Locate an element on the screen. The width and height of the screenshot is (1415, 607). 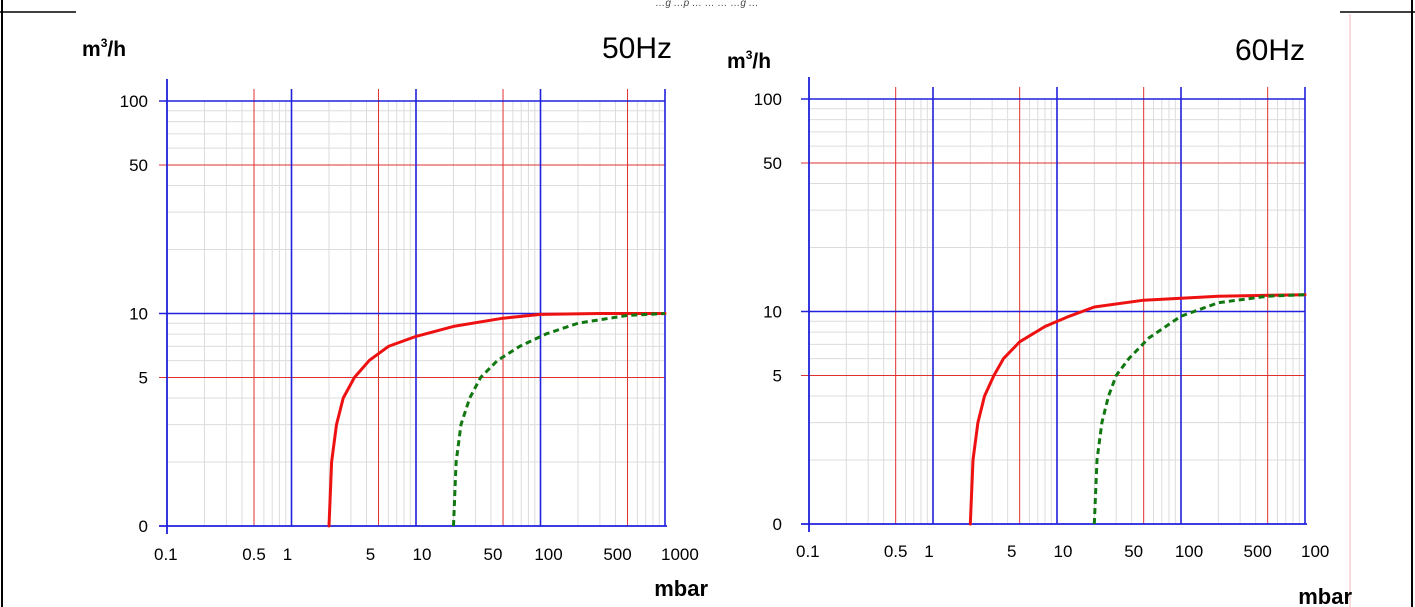
chart-title: 60Hz is located at coordinates (1270, 50).